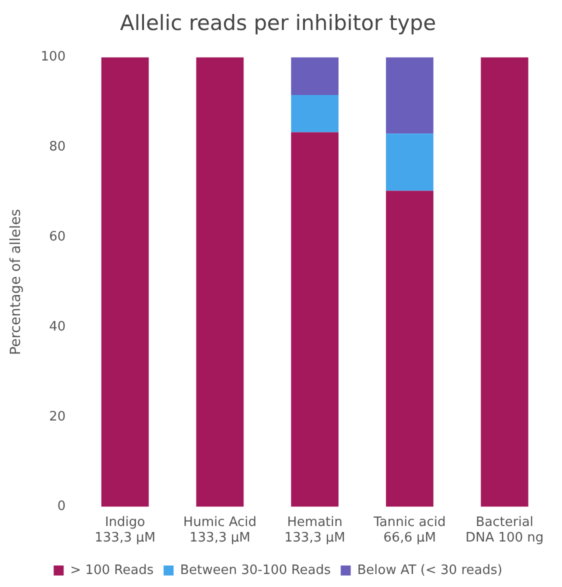  Describe the element at coordinates (255, 570) in the screenshot. I see `legend-label: Between 30-100 Reads` at that location.